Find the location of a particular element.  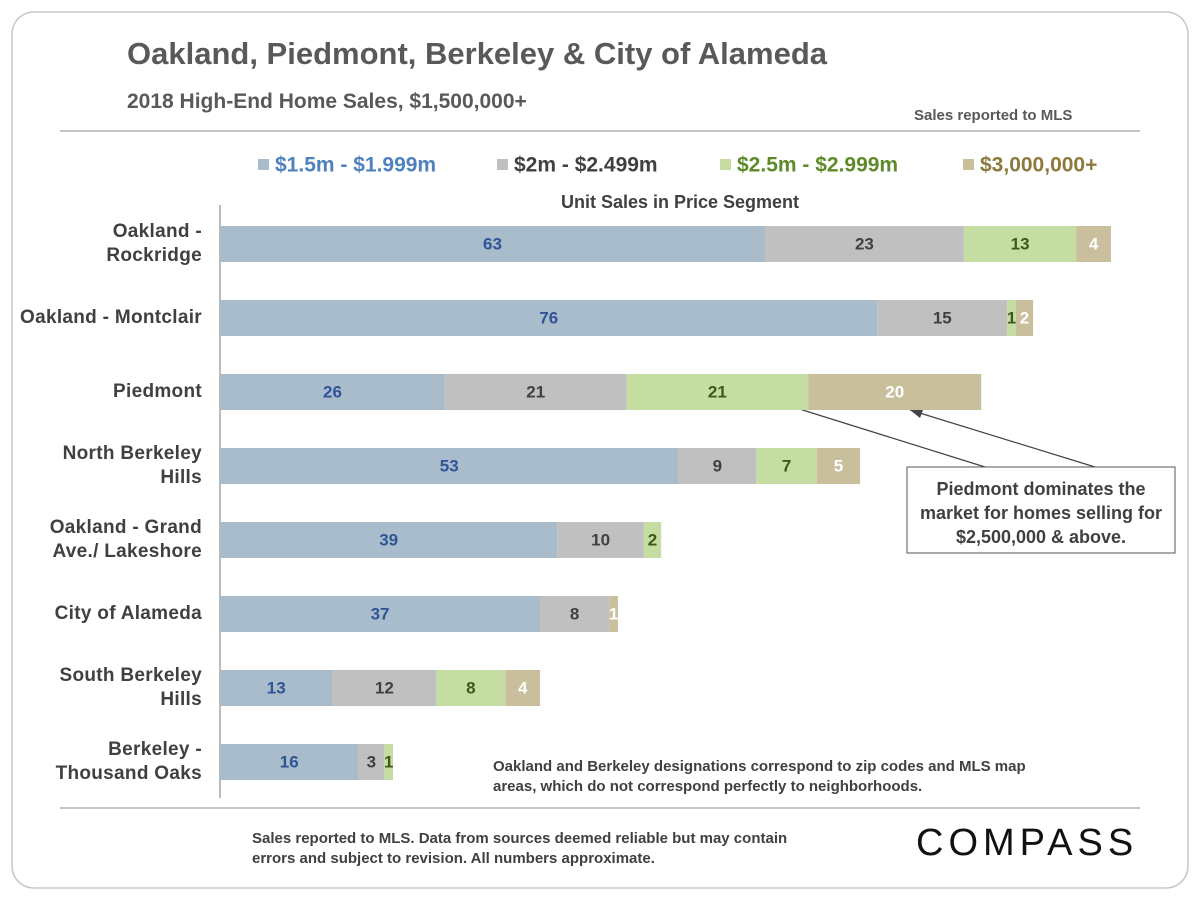

value-label: 20 is located at coordinates (894, 391).